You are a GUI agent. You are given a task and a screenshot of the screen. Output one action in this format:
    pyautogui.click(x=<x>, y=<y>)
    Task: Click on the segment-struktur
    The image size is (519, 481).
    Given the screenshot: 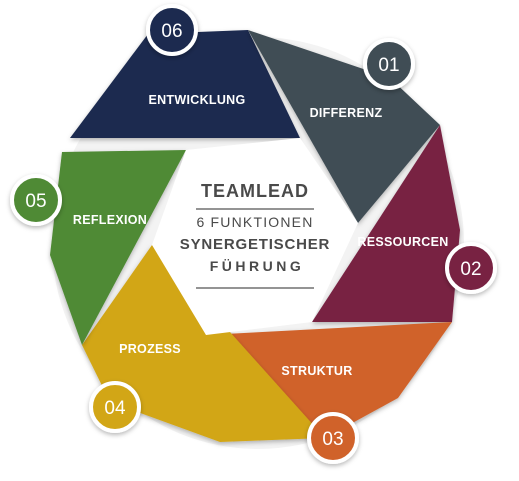 What is the action you would take?
    pyautogui.click(x=329, y=380)
    